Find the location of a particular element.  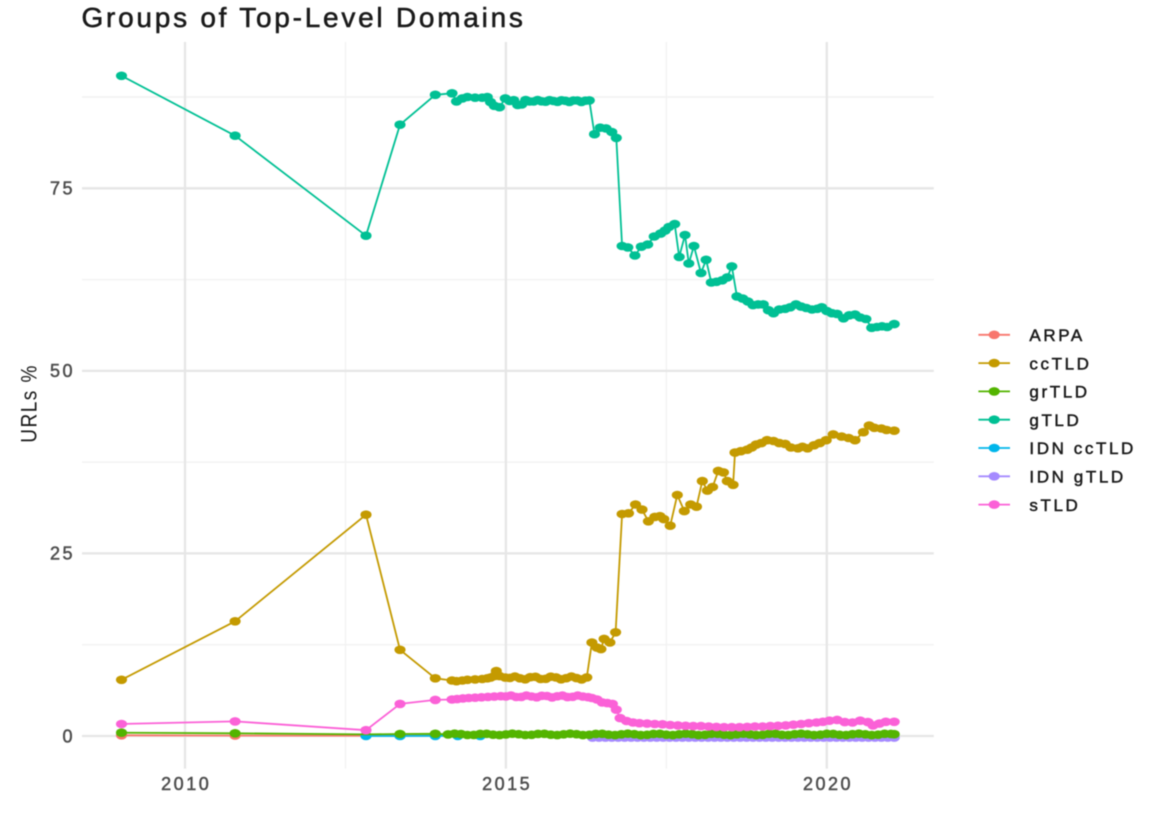

svg-text: sTLD is located at coordinates (1054, 505).